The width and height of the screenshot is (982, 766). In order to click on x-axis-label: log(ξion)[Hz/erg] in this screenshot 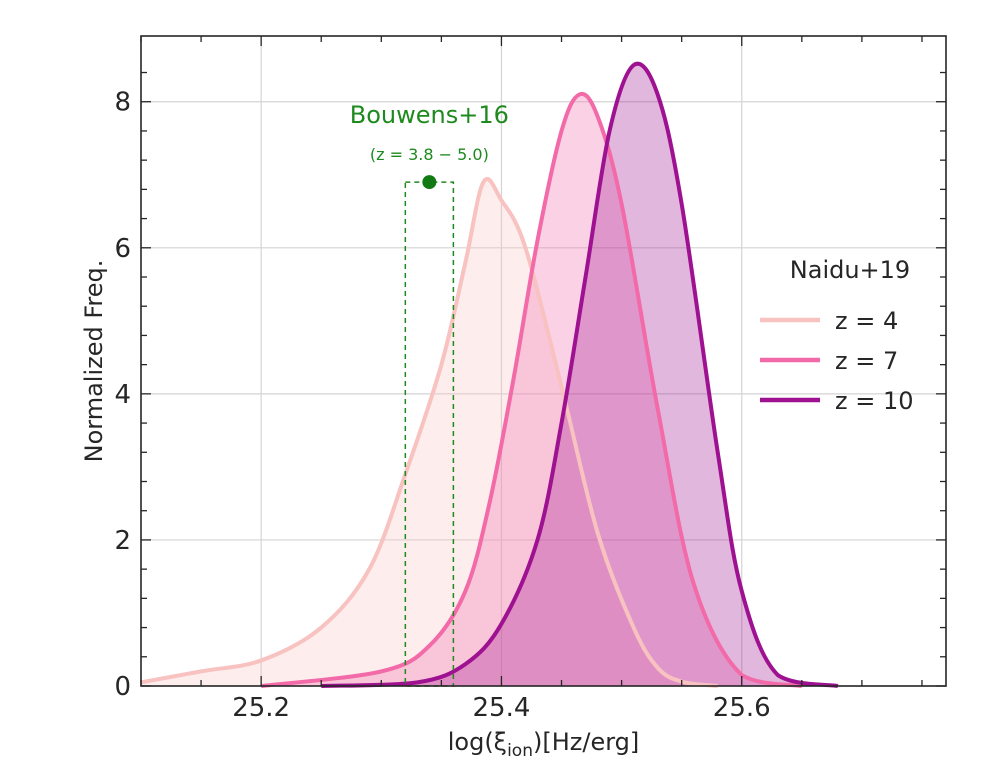, I will do `click(544, 744)`.